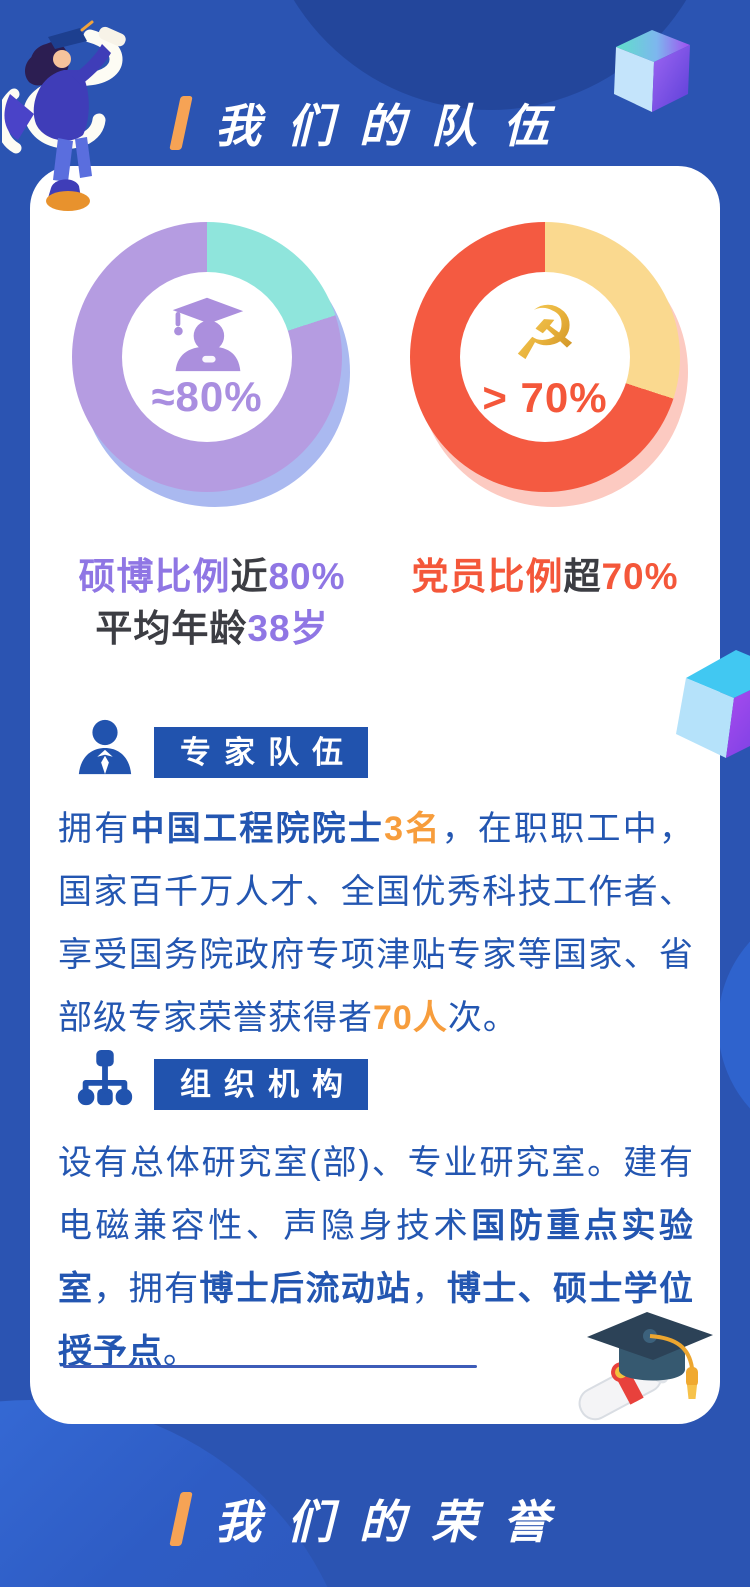  What do you see at coordinates (545, 397) in the screenshot?
I see `party-percent-label: > 70%` at bounding box center [545, 397].